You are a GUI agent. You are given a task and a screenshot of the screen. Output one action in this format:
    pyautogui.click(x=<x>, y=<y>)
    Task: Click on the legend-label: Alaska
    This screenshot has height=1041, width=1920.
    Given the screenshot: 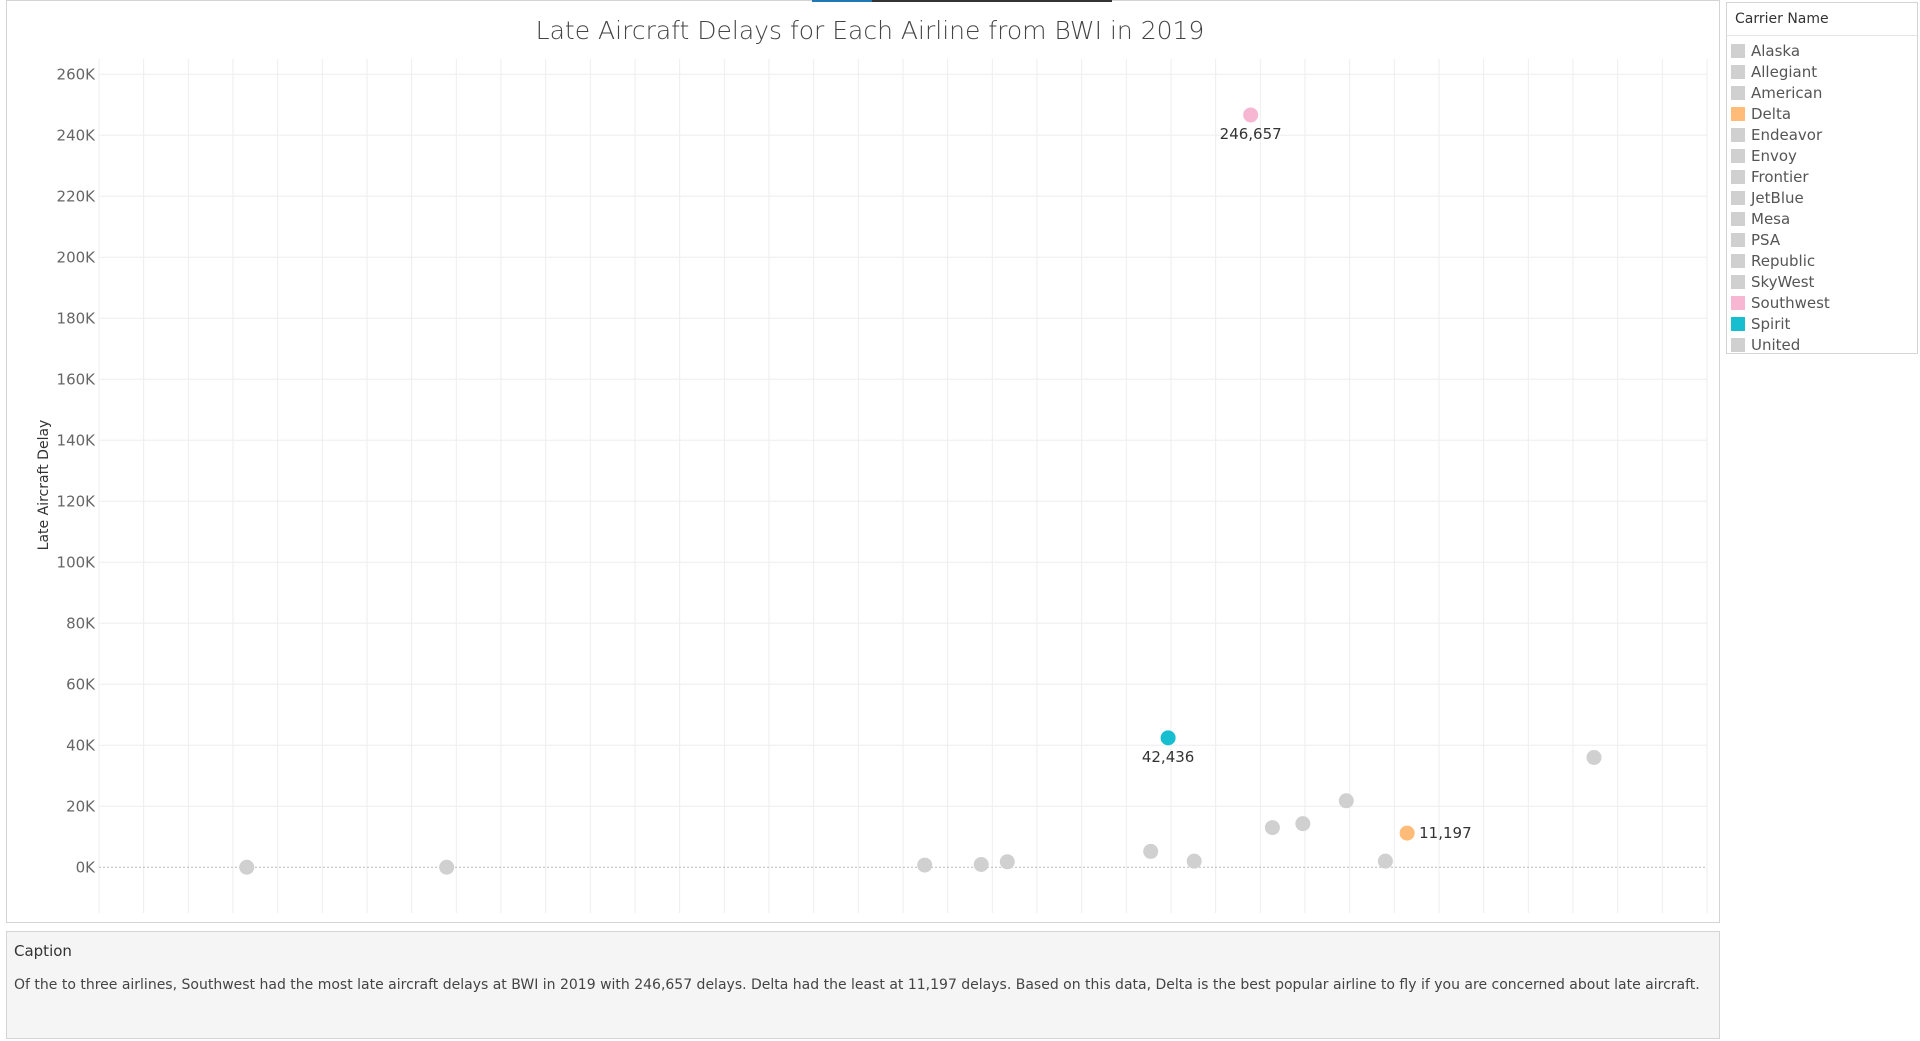 What is the action you would take?
    pyautogui.click(x=1776, y=50)
    